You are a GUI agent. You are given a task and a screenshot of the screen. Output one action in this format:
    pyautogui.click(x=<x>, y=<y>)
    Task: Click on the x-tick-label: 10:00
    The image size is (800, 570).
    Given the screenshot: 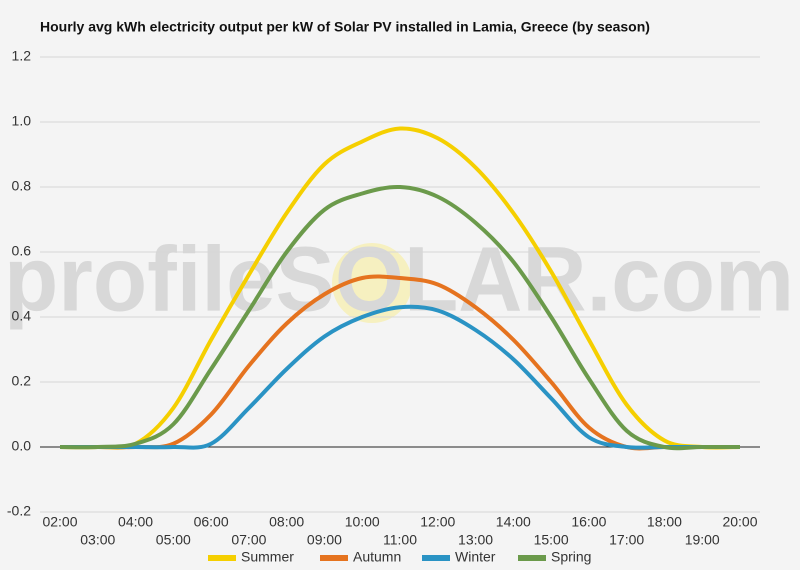 What is the action you would take?
    pyautogui.click(x=362, y=522)
    